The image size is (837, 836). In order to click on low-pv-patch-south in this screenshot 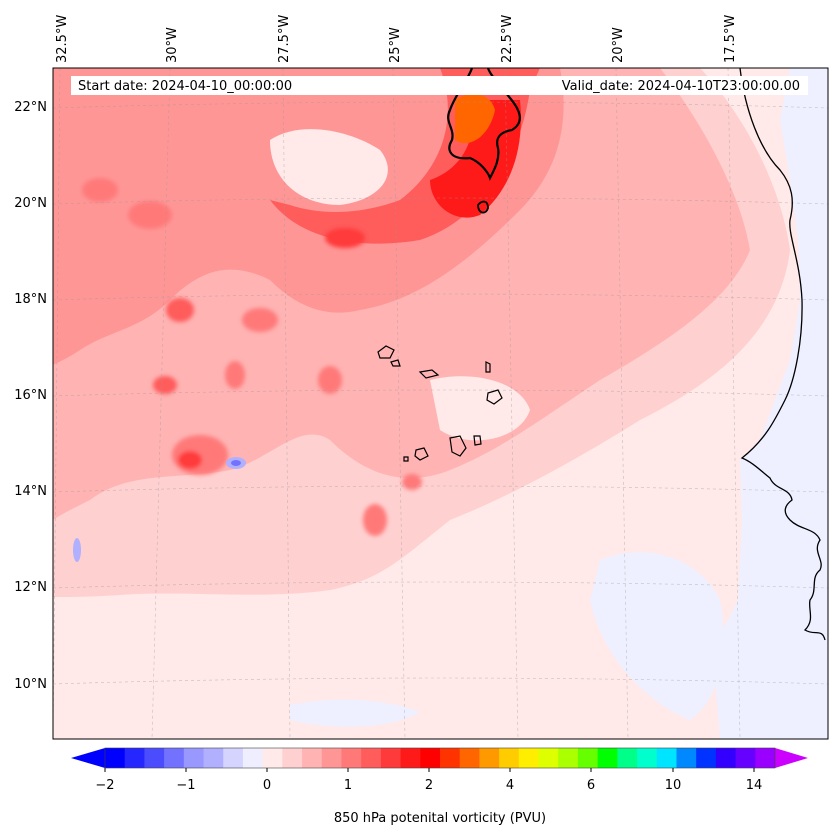, I will do `click(657, 636)`.